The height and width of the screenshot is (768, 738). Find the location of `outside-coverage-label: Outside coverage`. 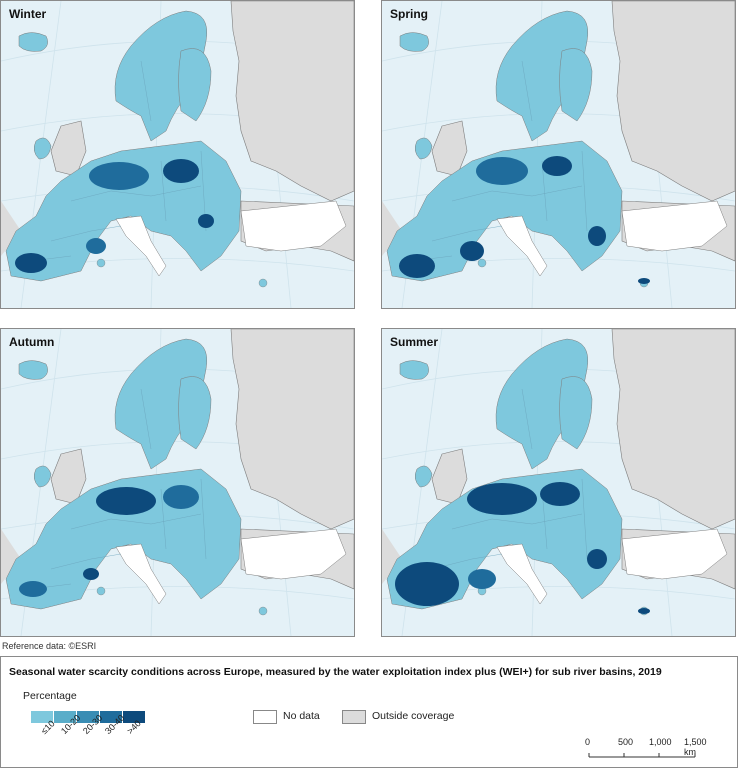

outside-coverage-label: Outside coverage is located at coordinates (413, 716).